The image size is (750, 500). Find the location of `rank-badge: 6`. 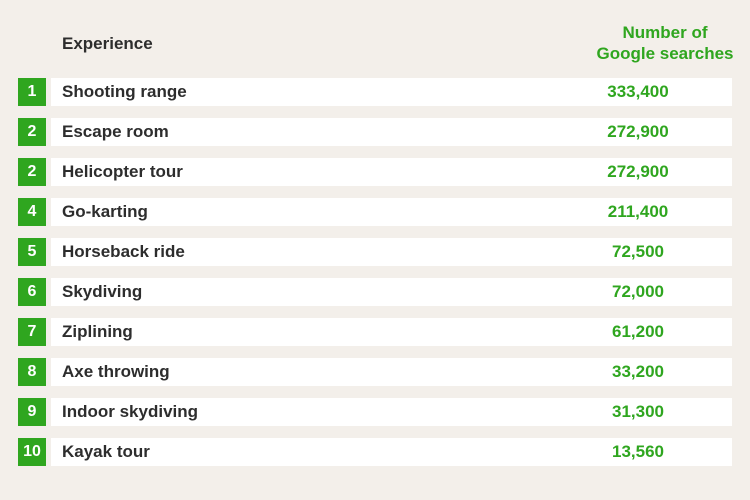

rank-badge: 6 is located at coordinates (32, 292).